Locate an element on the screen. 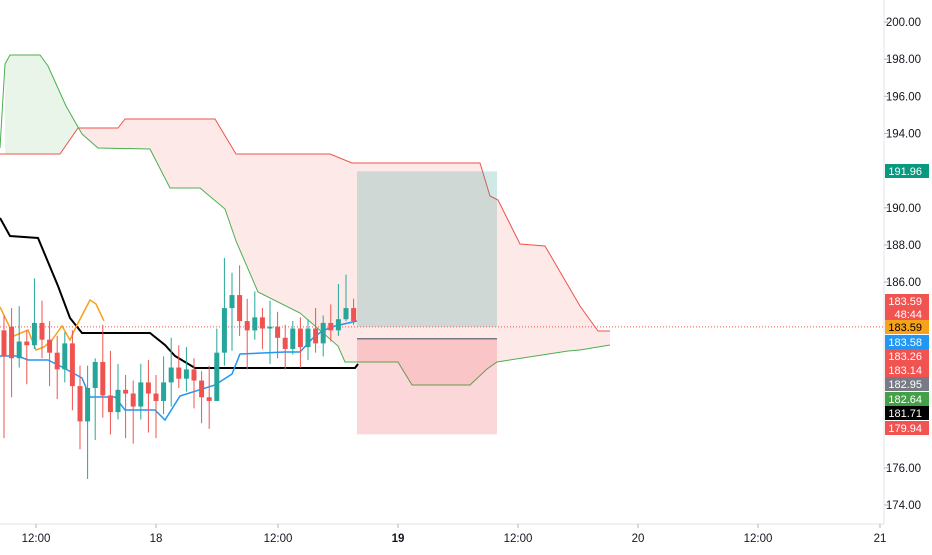 Image resolution: width=932 pixels, height=555 pixels. y-tick-label: 196.00 is located at coordinates (903, 97).